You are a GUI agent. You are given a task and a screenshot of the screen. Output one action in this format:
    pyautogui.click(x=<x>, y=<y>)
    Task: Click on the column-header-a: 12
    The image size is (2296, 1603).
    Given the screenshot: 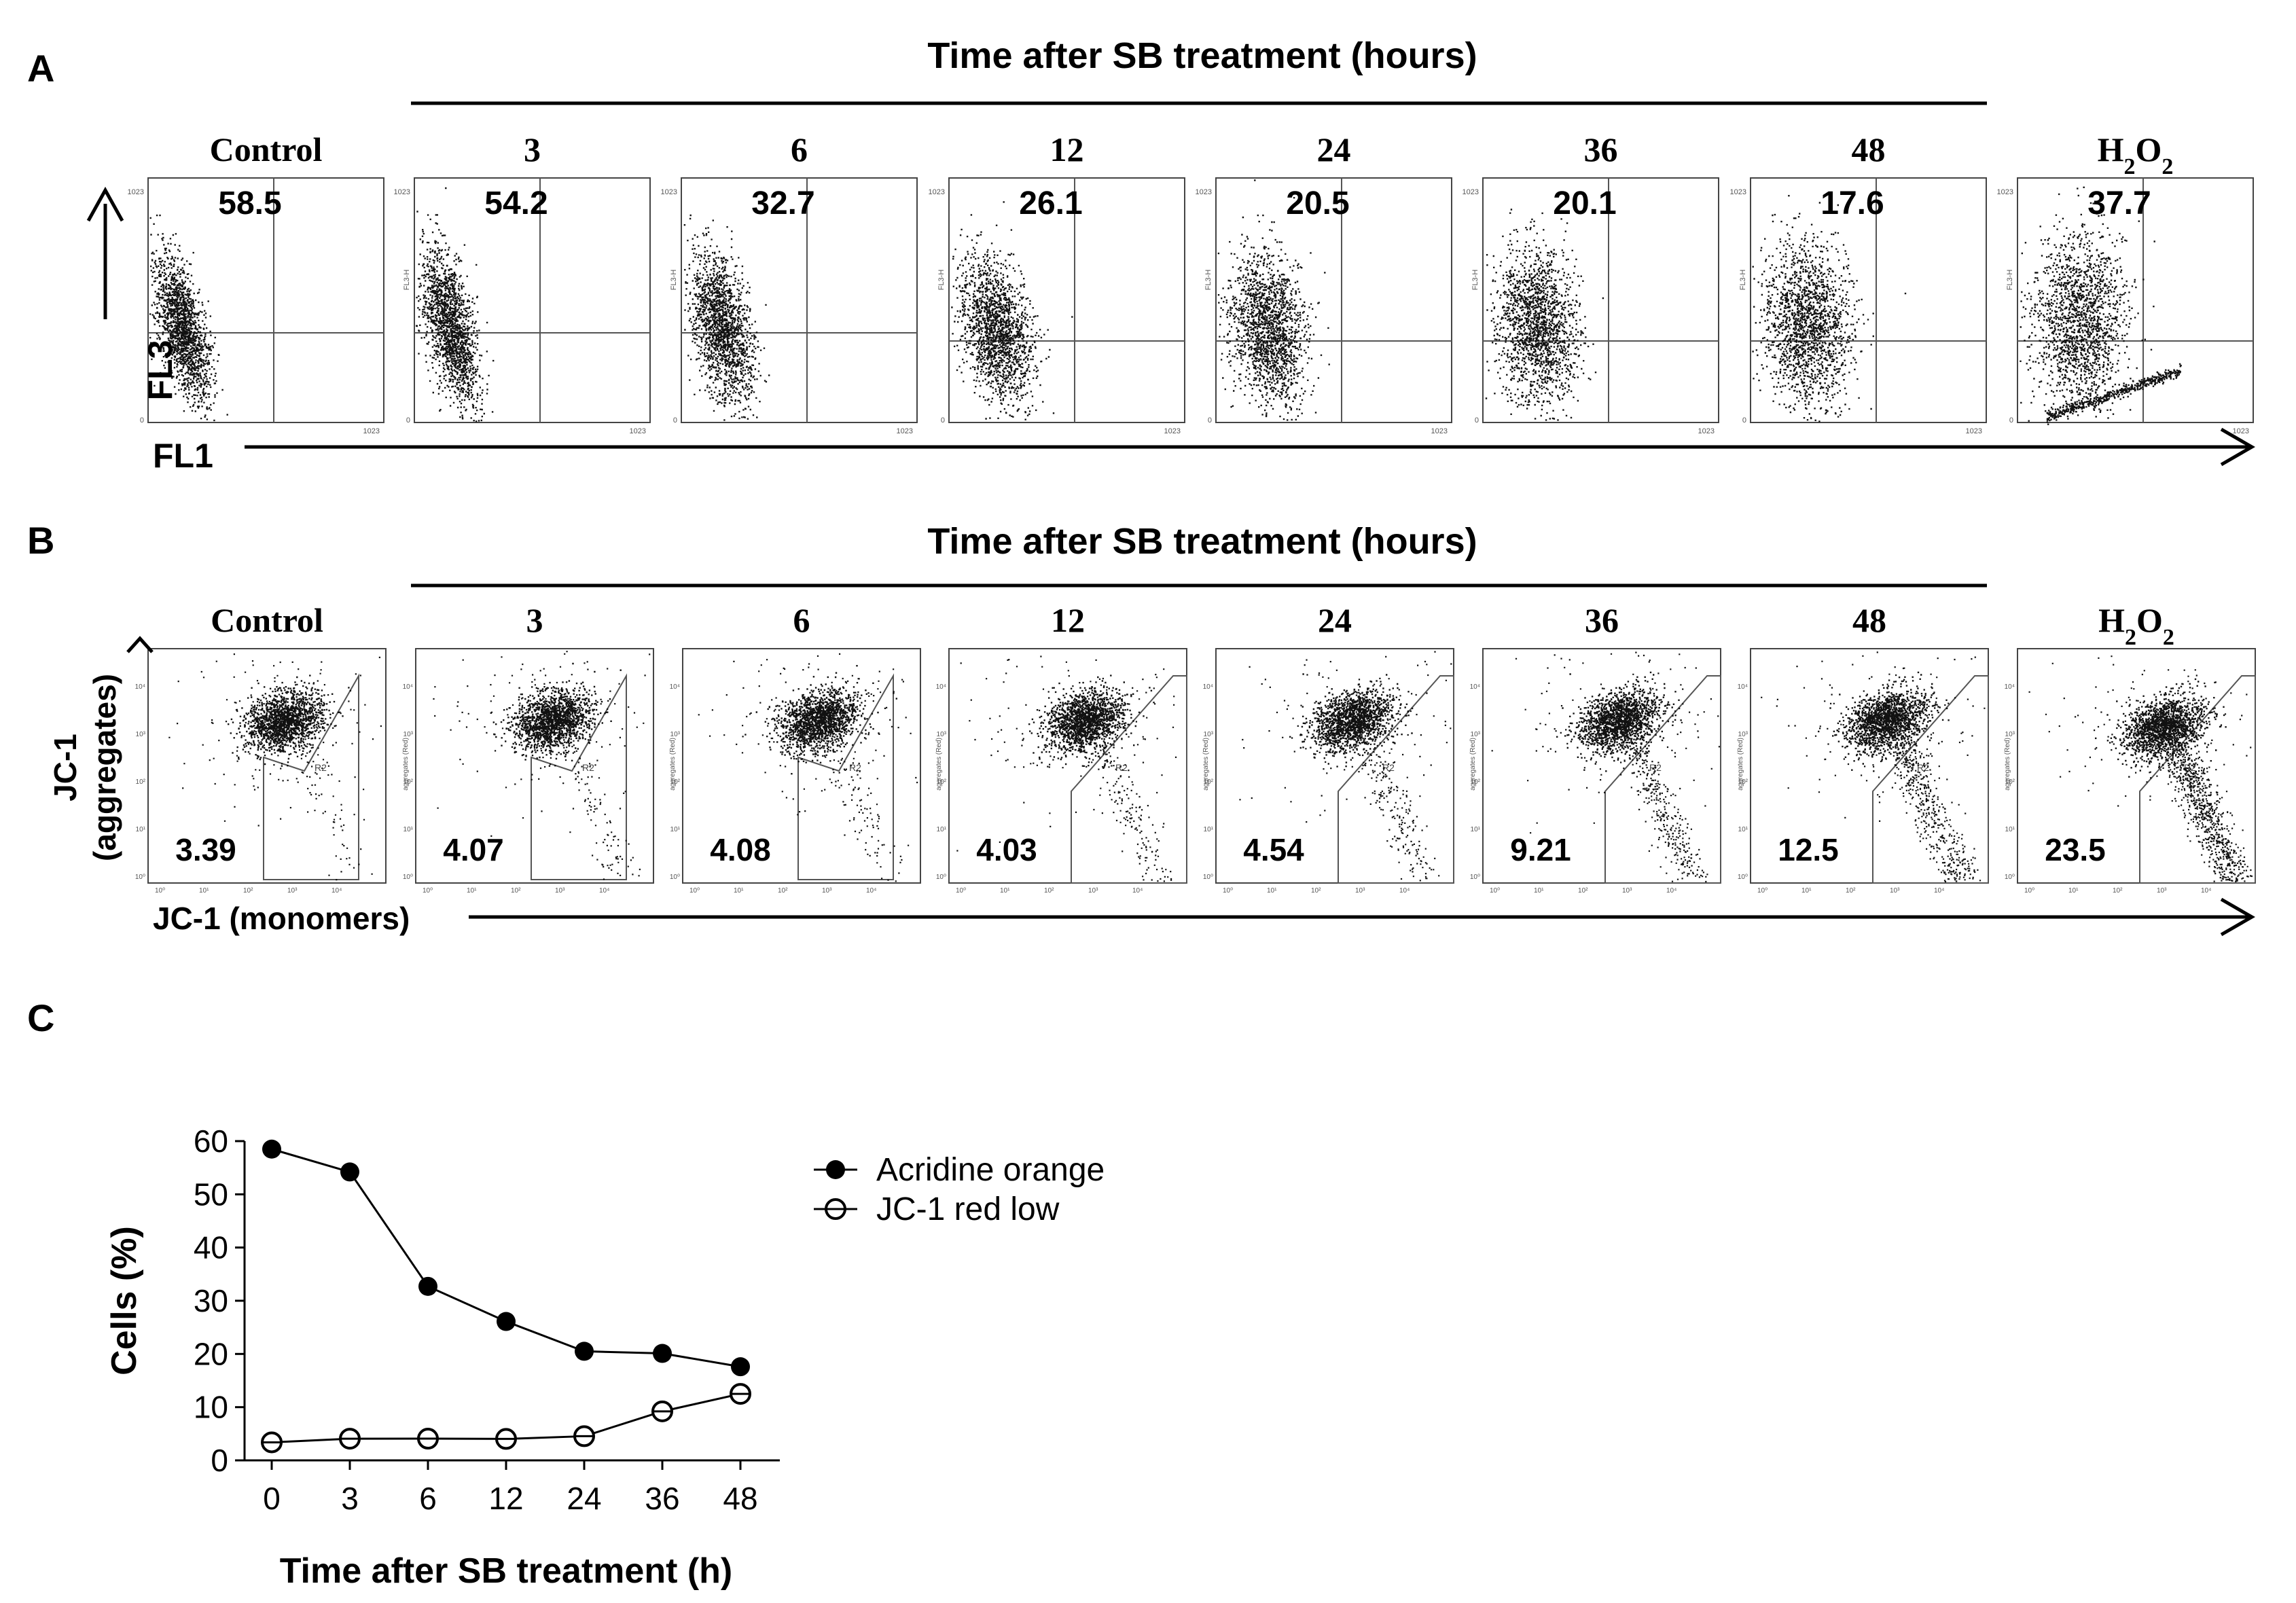 What is the action you would take?
    pyautogui.click(x=1067, y=149)
    